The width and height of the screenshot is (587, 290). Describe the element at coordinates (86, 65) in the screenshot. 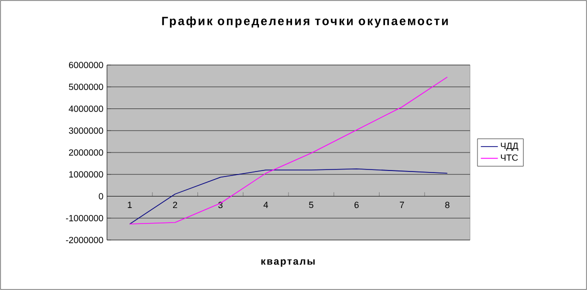

I see `y-tick-label: 6000000` at that location.